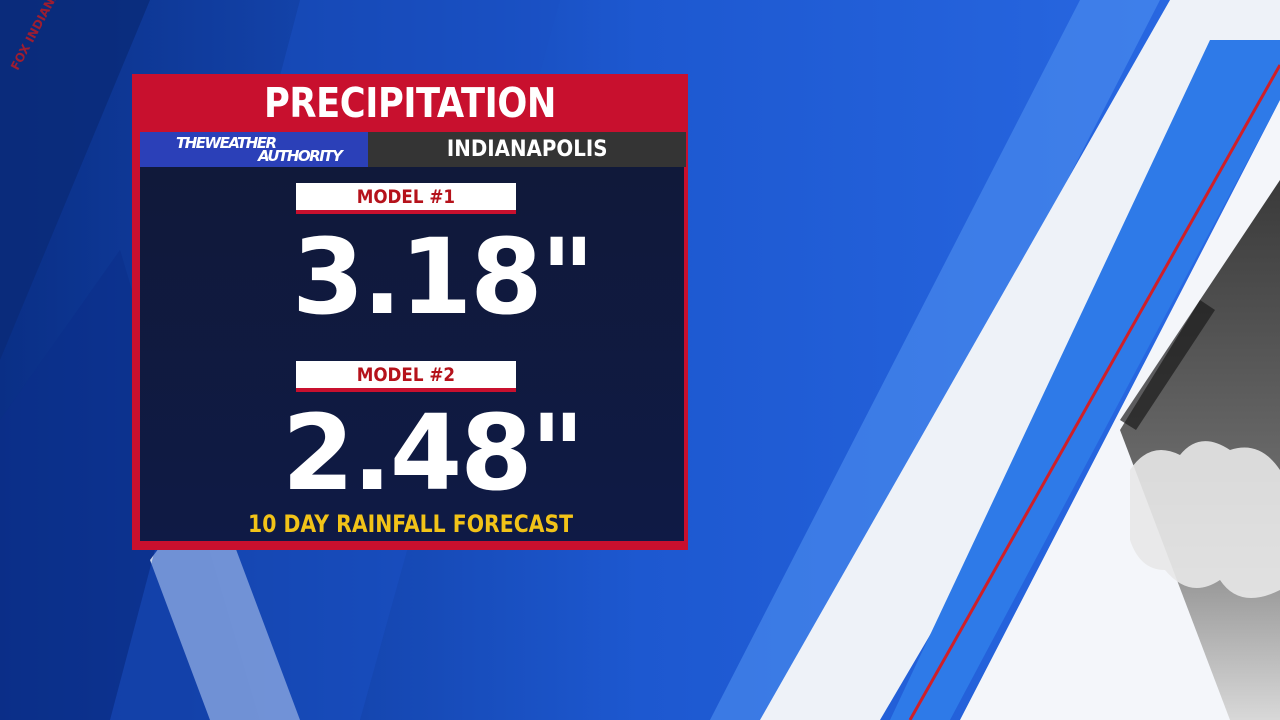 Image resolution: width=1280 pixels, height=720 pixels. Describe the element at coordinates (1205, 519) in the screenshot. I see `cloud-shape` at that location.